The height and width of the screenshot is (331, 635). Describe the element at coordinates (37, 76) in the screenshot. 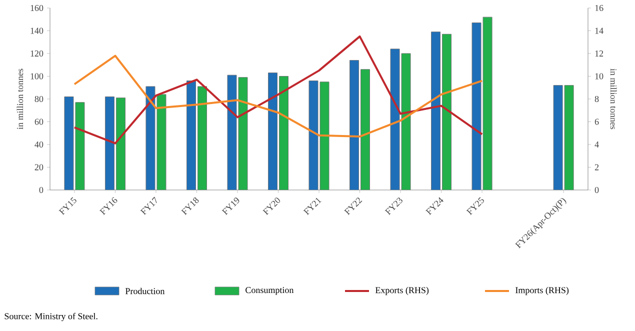

I see `y-tick-label: 100` at that location.